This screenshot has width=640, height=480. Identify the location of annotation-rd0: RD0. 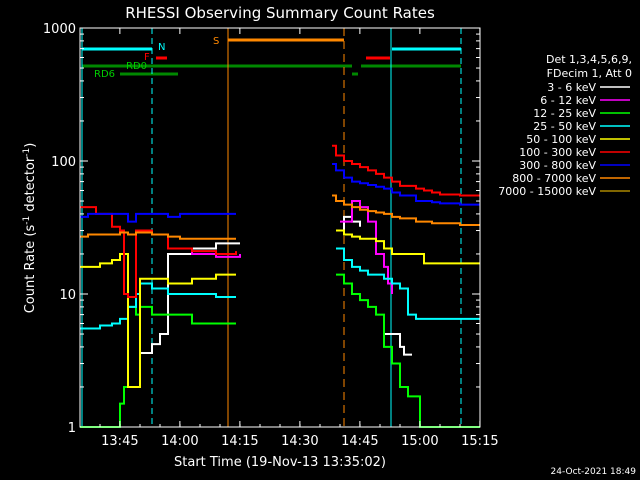
(136, 66).